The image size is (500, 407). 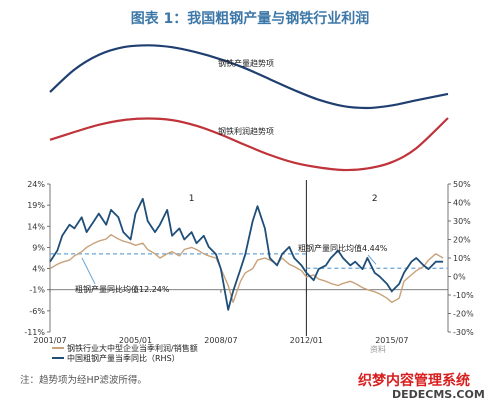 I want to click on watermark-source: 资料, so click(x=378, y=349).